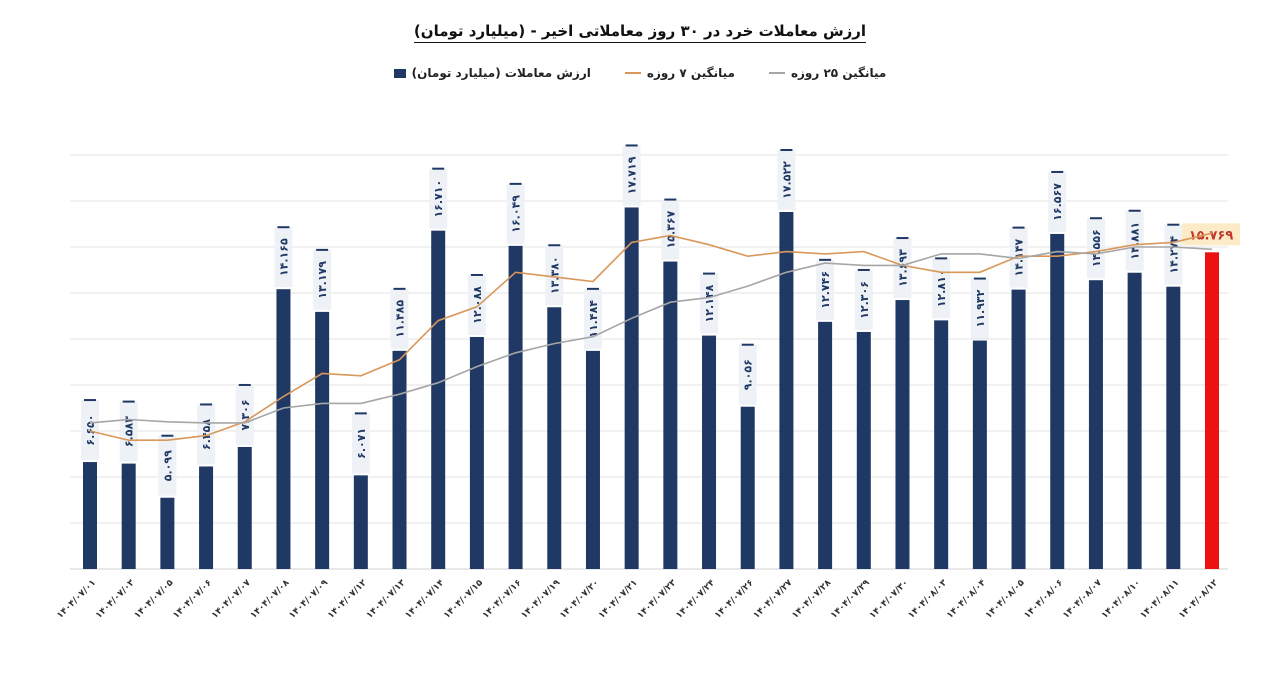  I want to click on data-label: ۱۱.۹۳۲, so click(980, 308).